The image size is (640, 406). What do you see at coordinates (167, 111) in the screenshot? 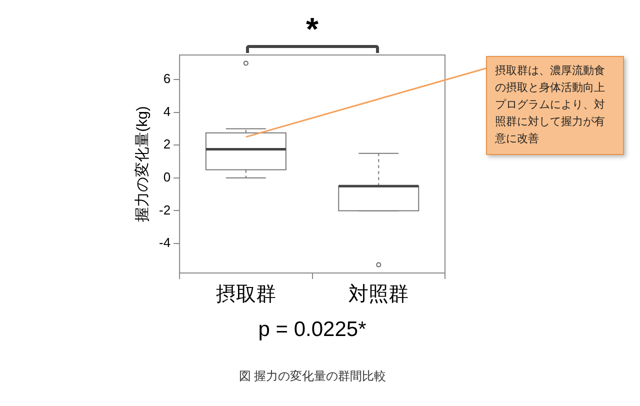
I see `y-tick-label: 4` at bounding box center [167, 111].